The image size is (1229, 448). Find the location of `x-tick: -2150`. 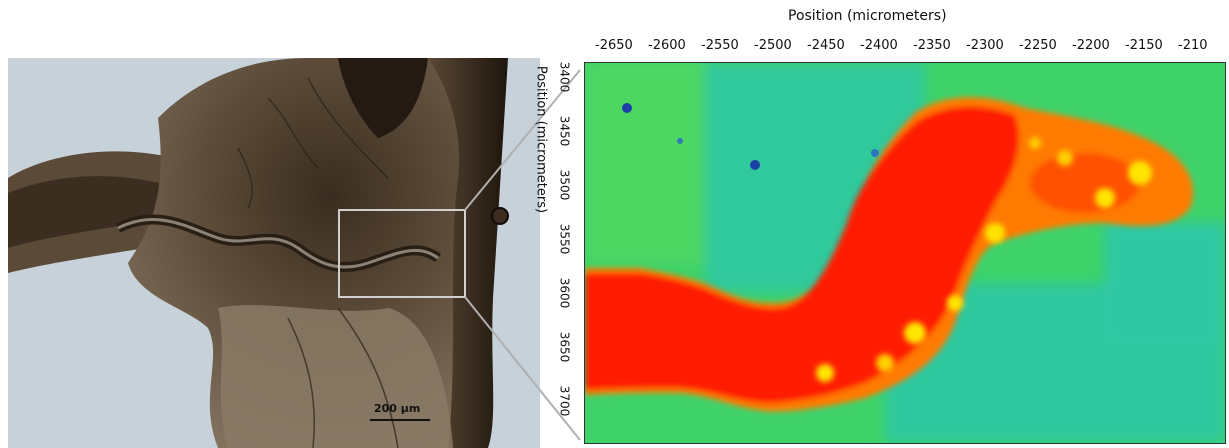

x-tick: -2150 is located at coordinates (1144, 45).